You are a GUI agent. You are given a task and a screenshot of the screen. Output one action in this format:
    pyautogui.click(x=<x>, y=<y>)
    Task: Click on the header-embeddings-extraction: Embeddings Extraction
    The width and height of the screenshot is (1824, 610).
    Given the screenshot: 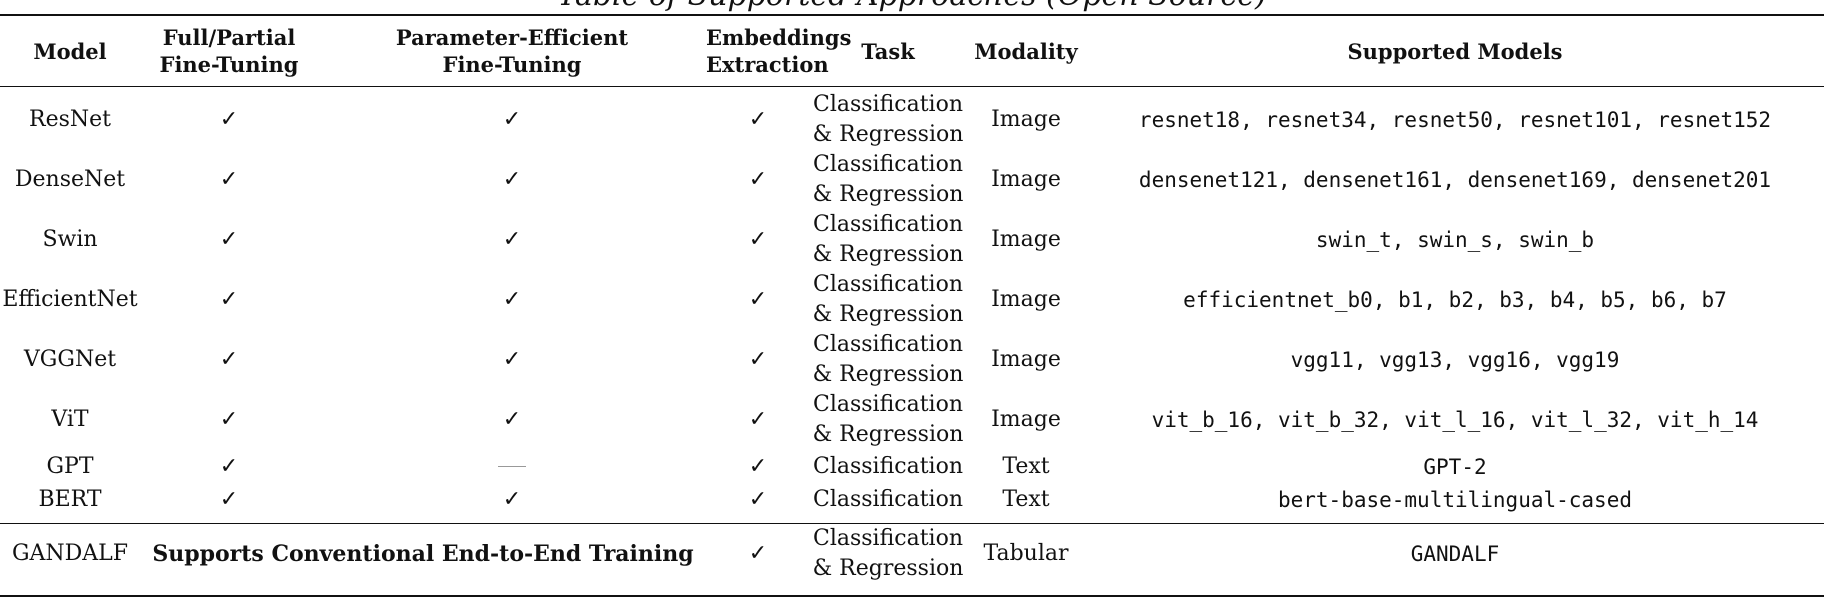 What is the action you would take?
    pyautogui.click(x=779, y=51)
    